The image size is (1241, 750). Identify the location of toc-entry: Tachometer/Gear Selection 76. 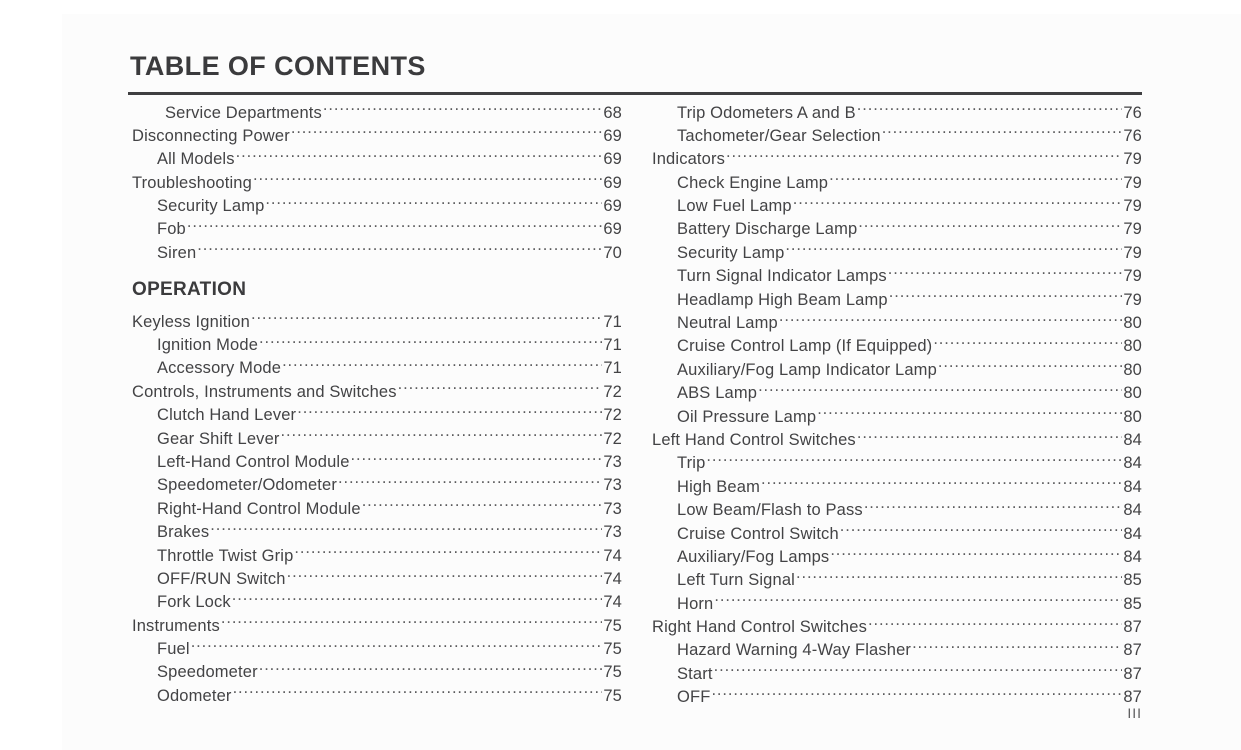
(895, 135).